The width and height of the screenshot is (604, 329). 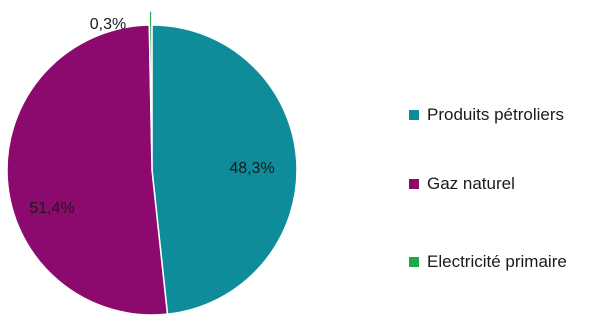 What do you see at coordinates (251, 168) in the screenshot?
I see `data-label-1: 48,3%` at bounding box center [251, 168].